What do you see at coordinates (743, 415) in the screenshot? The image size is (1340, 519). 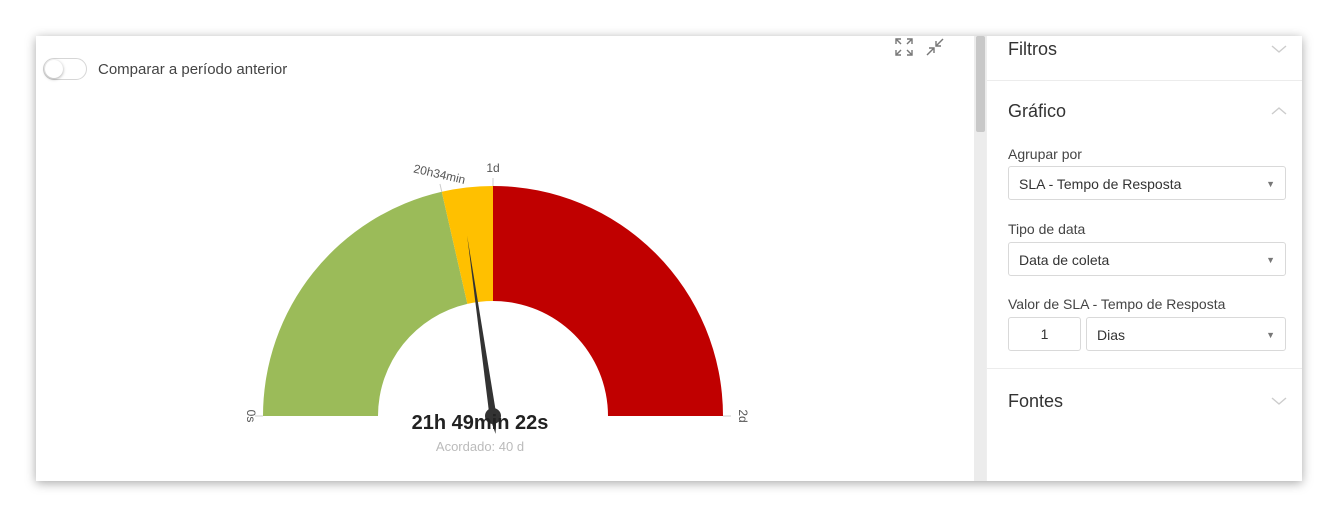 I see `gauge-max-label: 2d` at bounding box center [743, 415].